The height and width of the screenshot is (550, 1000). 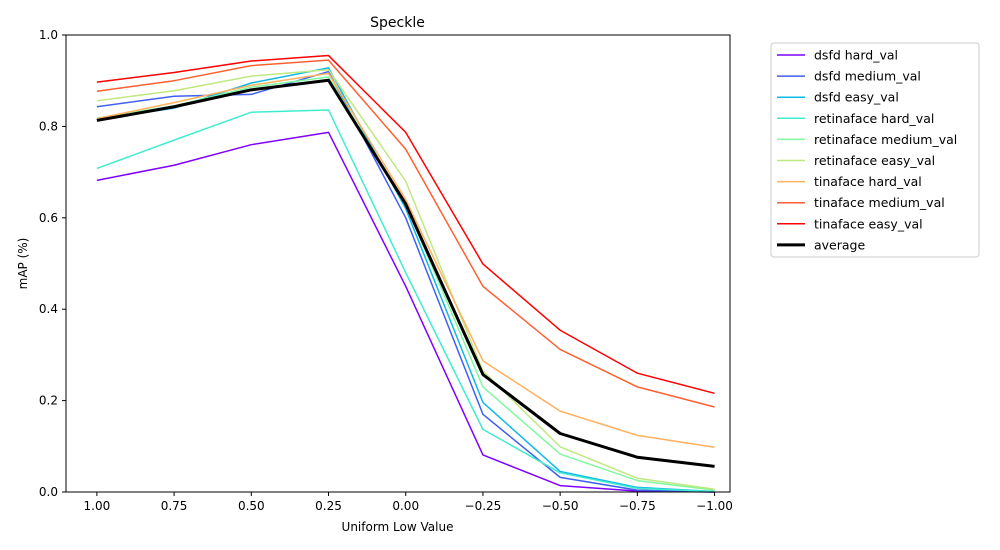 I want to click on x-tick-label: 0.25, so click(x=328, y=506).